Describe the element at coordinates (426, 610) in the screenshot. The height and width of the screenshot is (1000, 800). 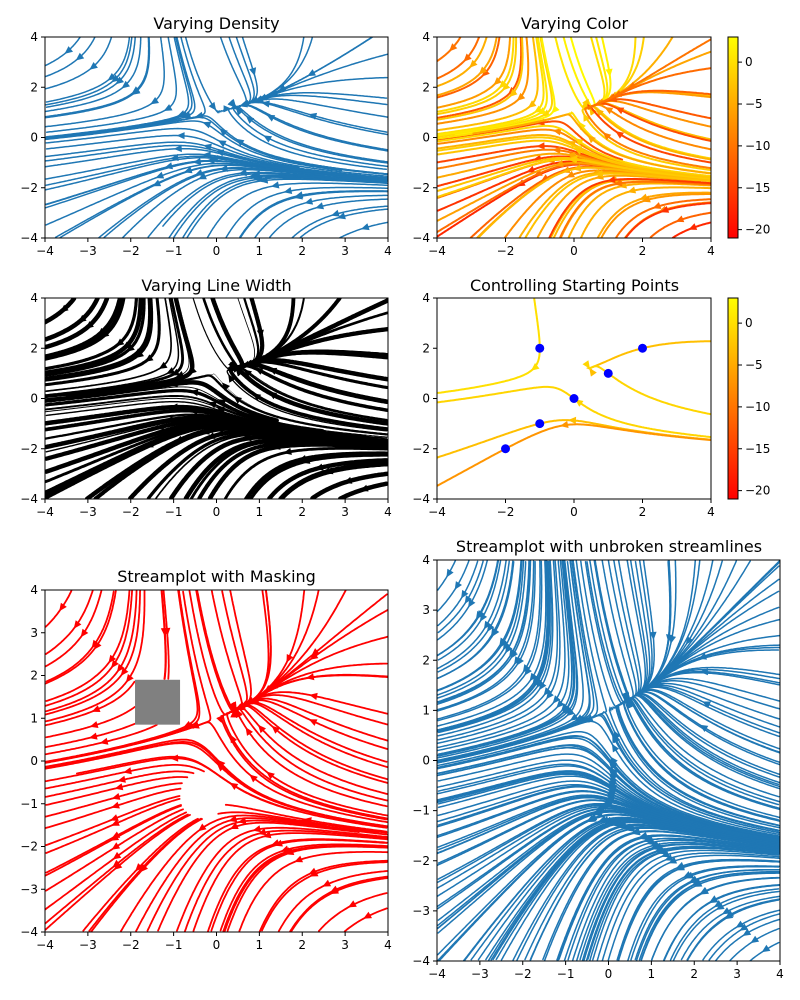
I see `y-tick-label: 3` at that location.